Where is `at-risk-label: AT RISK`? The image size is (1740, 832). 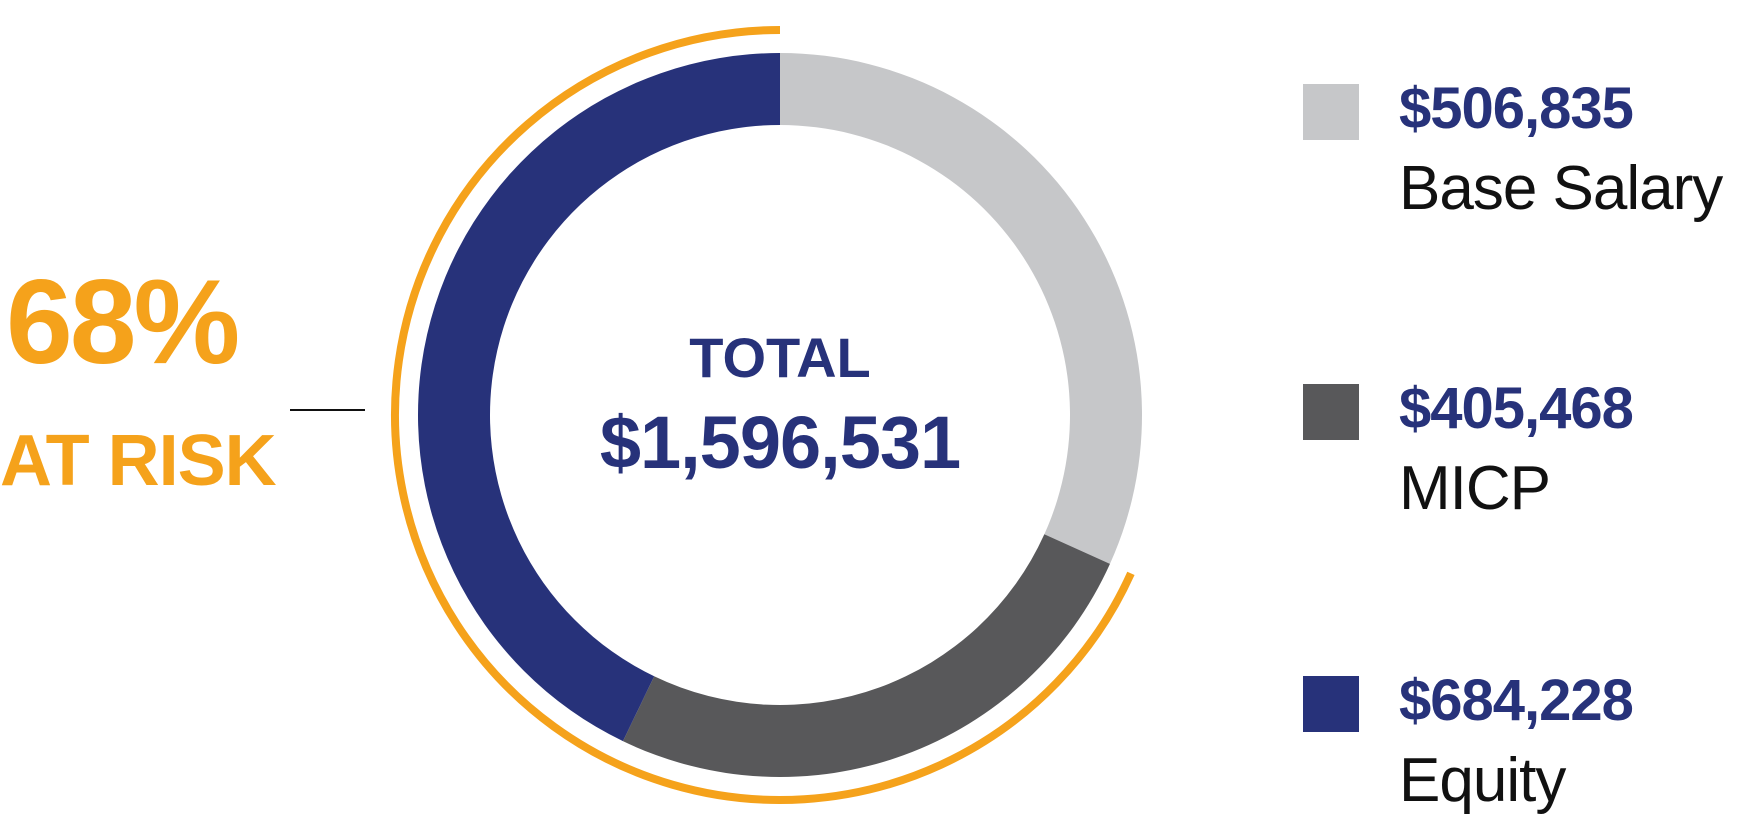 at-risk-label: AT RISK is located at coordinates (138, 461).